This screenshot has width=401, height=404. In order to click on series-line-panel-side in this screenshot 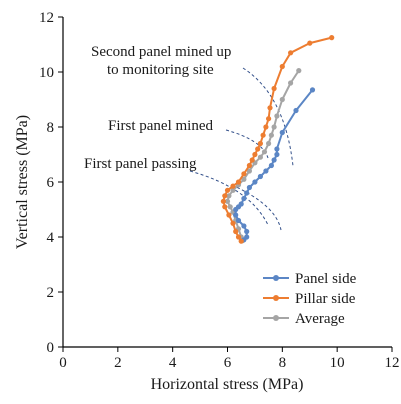, I will do `click(274, 165)`.